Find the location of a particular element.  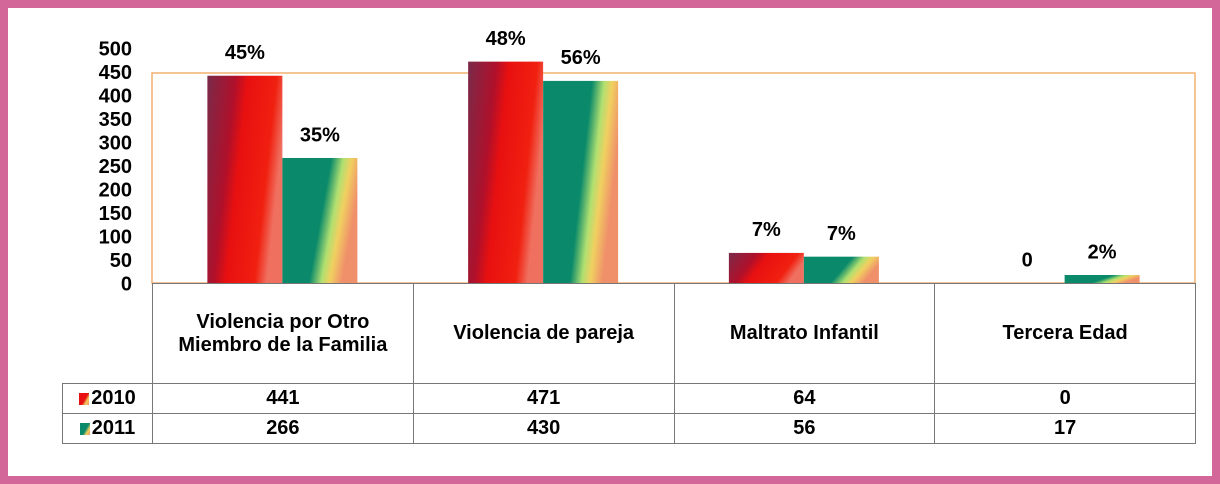

y-tick-label: 500 is located at coordinates (115, 49).